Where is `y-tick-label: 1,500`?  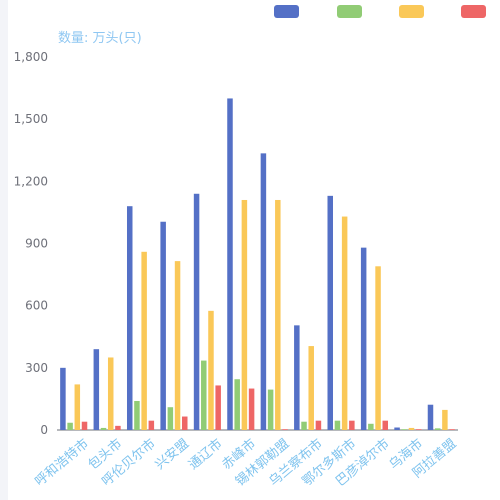 y-tick-label: 1,500 is located at coordinates (31, 119).